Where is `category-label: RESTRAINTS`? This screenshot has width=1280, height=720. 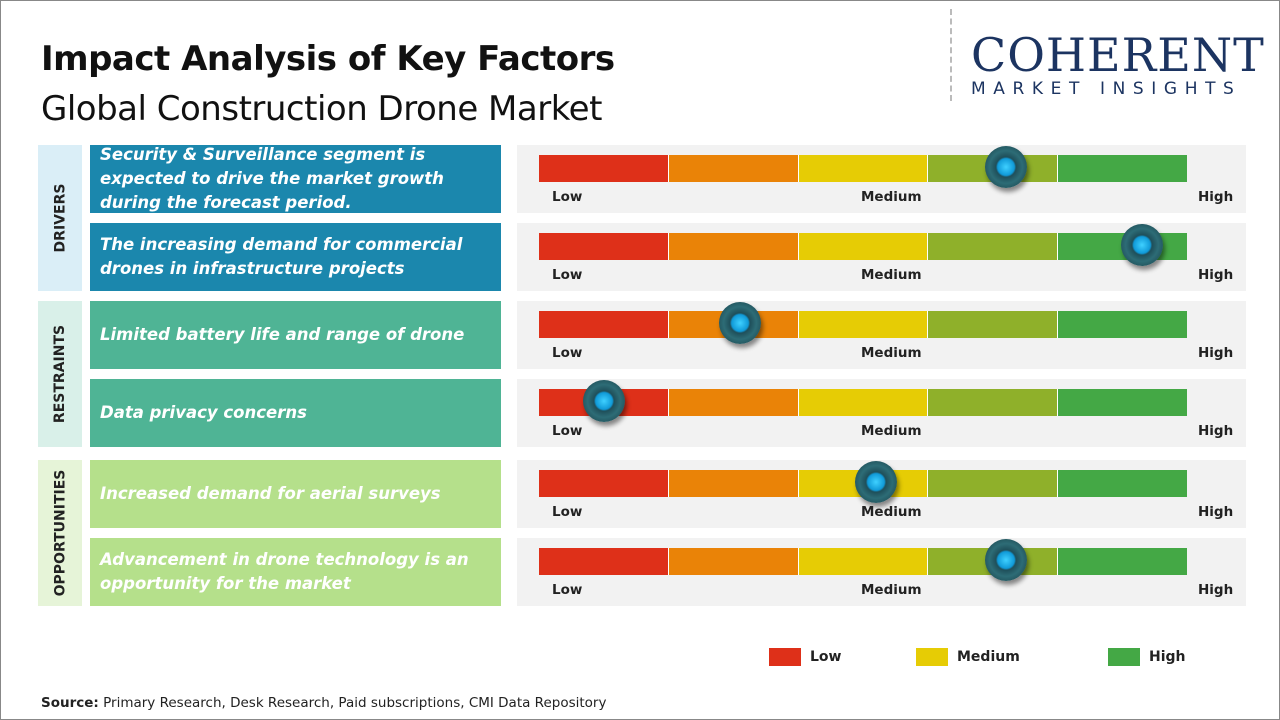
category-label: RESTRAINTS is located at coordinates (60, 374).